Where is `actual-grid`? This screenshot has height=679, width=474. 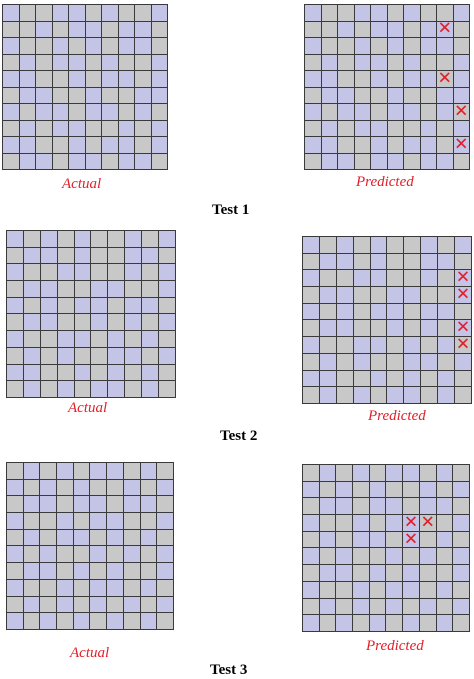 actual-grid is located at coordinates (85, 87).